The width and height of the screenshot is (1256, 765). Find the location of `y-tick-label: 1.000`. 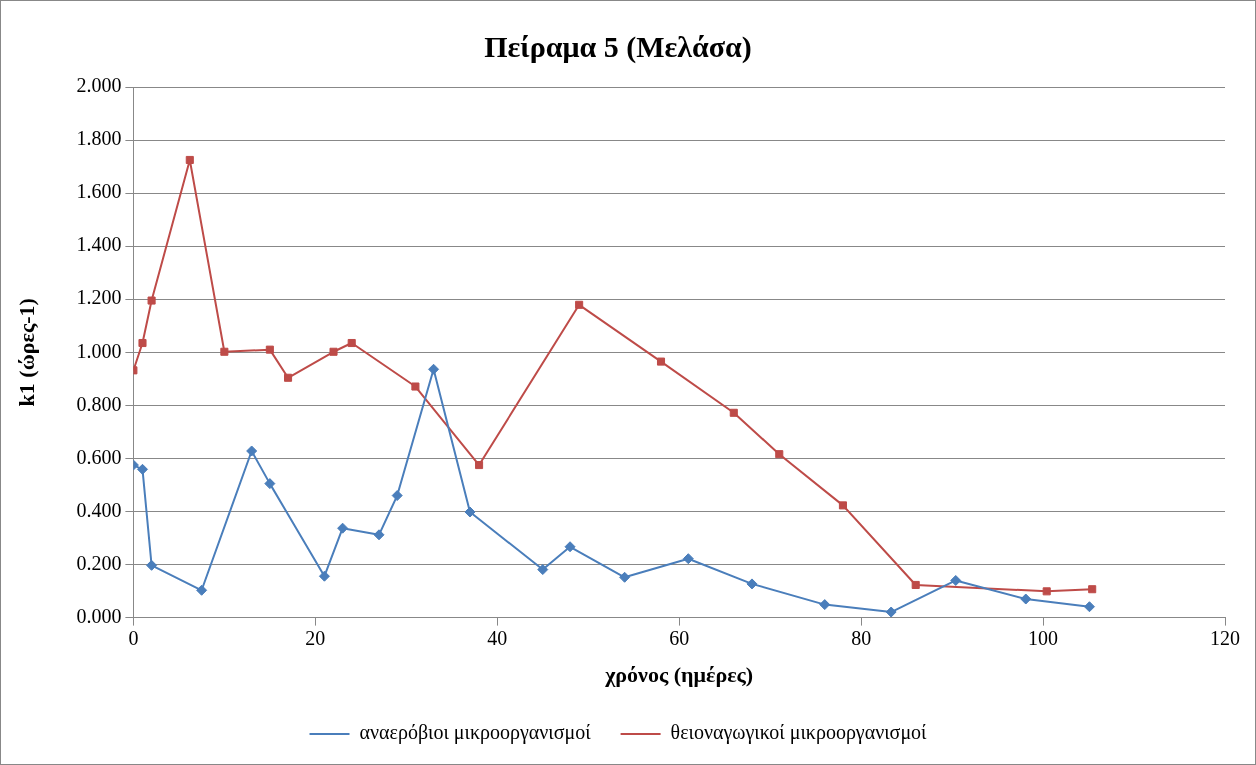

y-tick-label: 1.000 is located at coordinates (99, 350).